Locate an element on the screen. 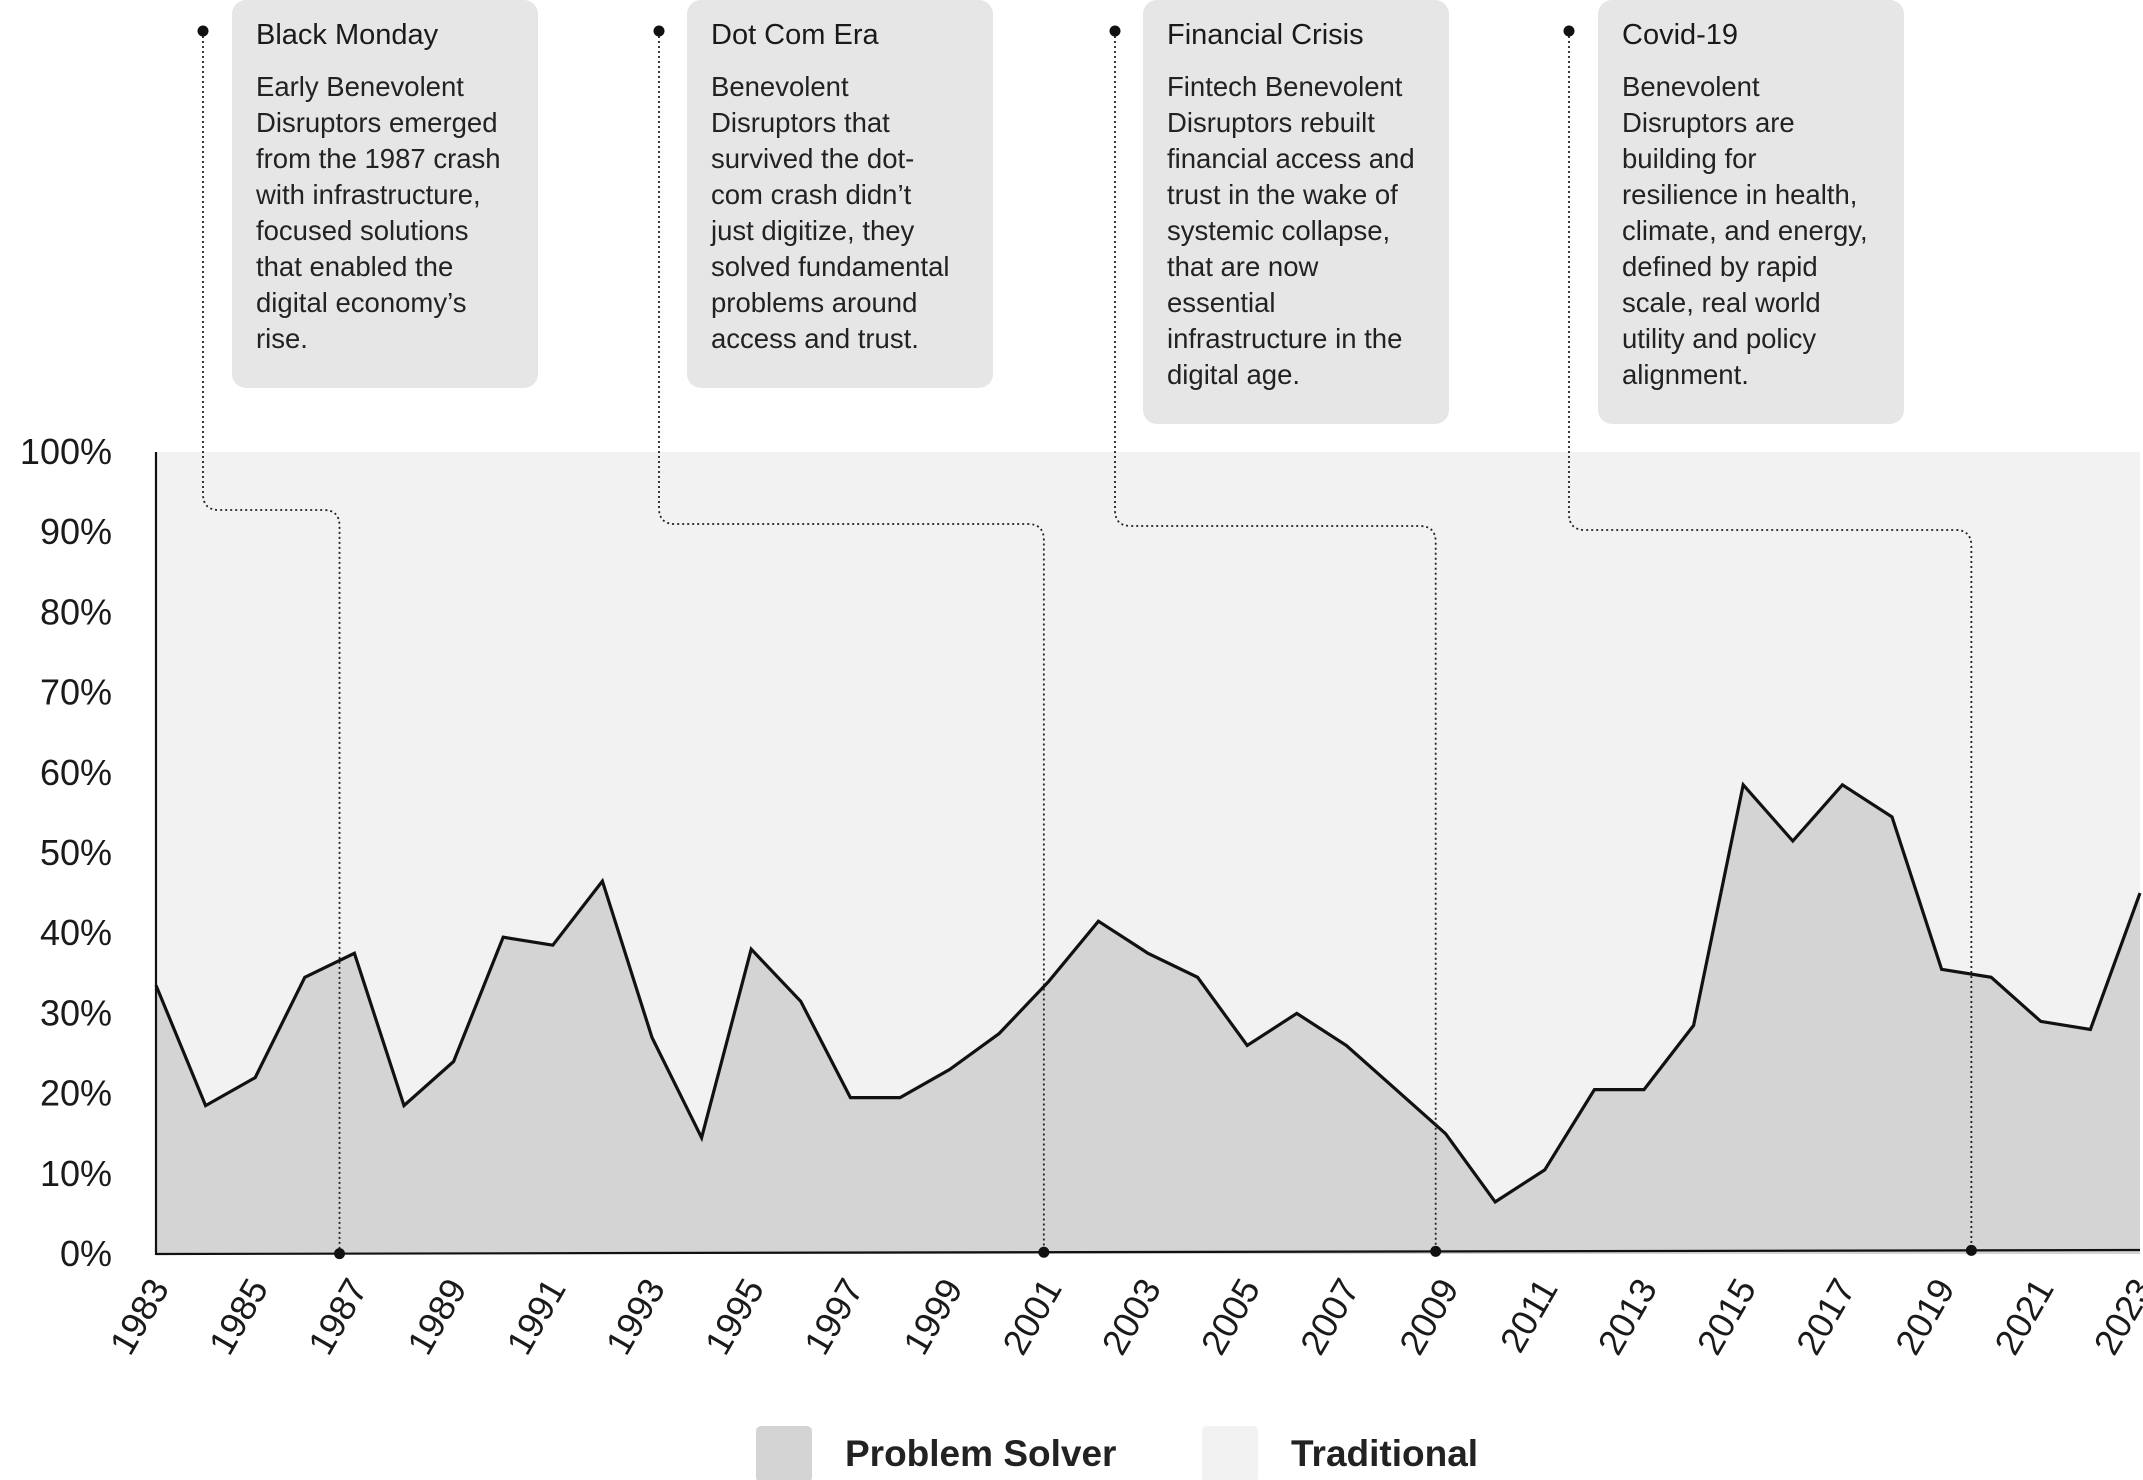 This screenshot has height=1480, width=2143. x-tick-label: 2021 is located at coordinates (2024, 1317).